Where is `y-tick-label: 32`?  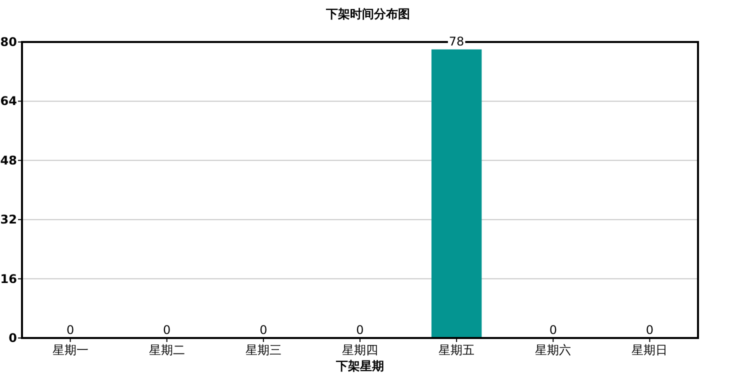
y-tick-label: 32 is located at coordinates (8, 219).